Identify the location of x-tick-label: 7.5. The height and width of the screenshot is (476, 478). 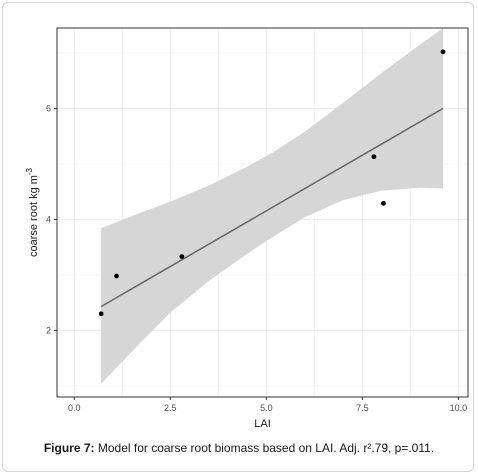
(362, 408).